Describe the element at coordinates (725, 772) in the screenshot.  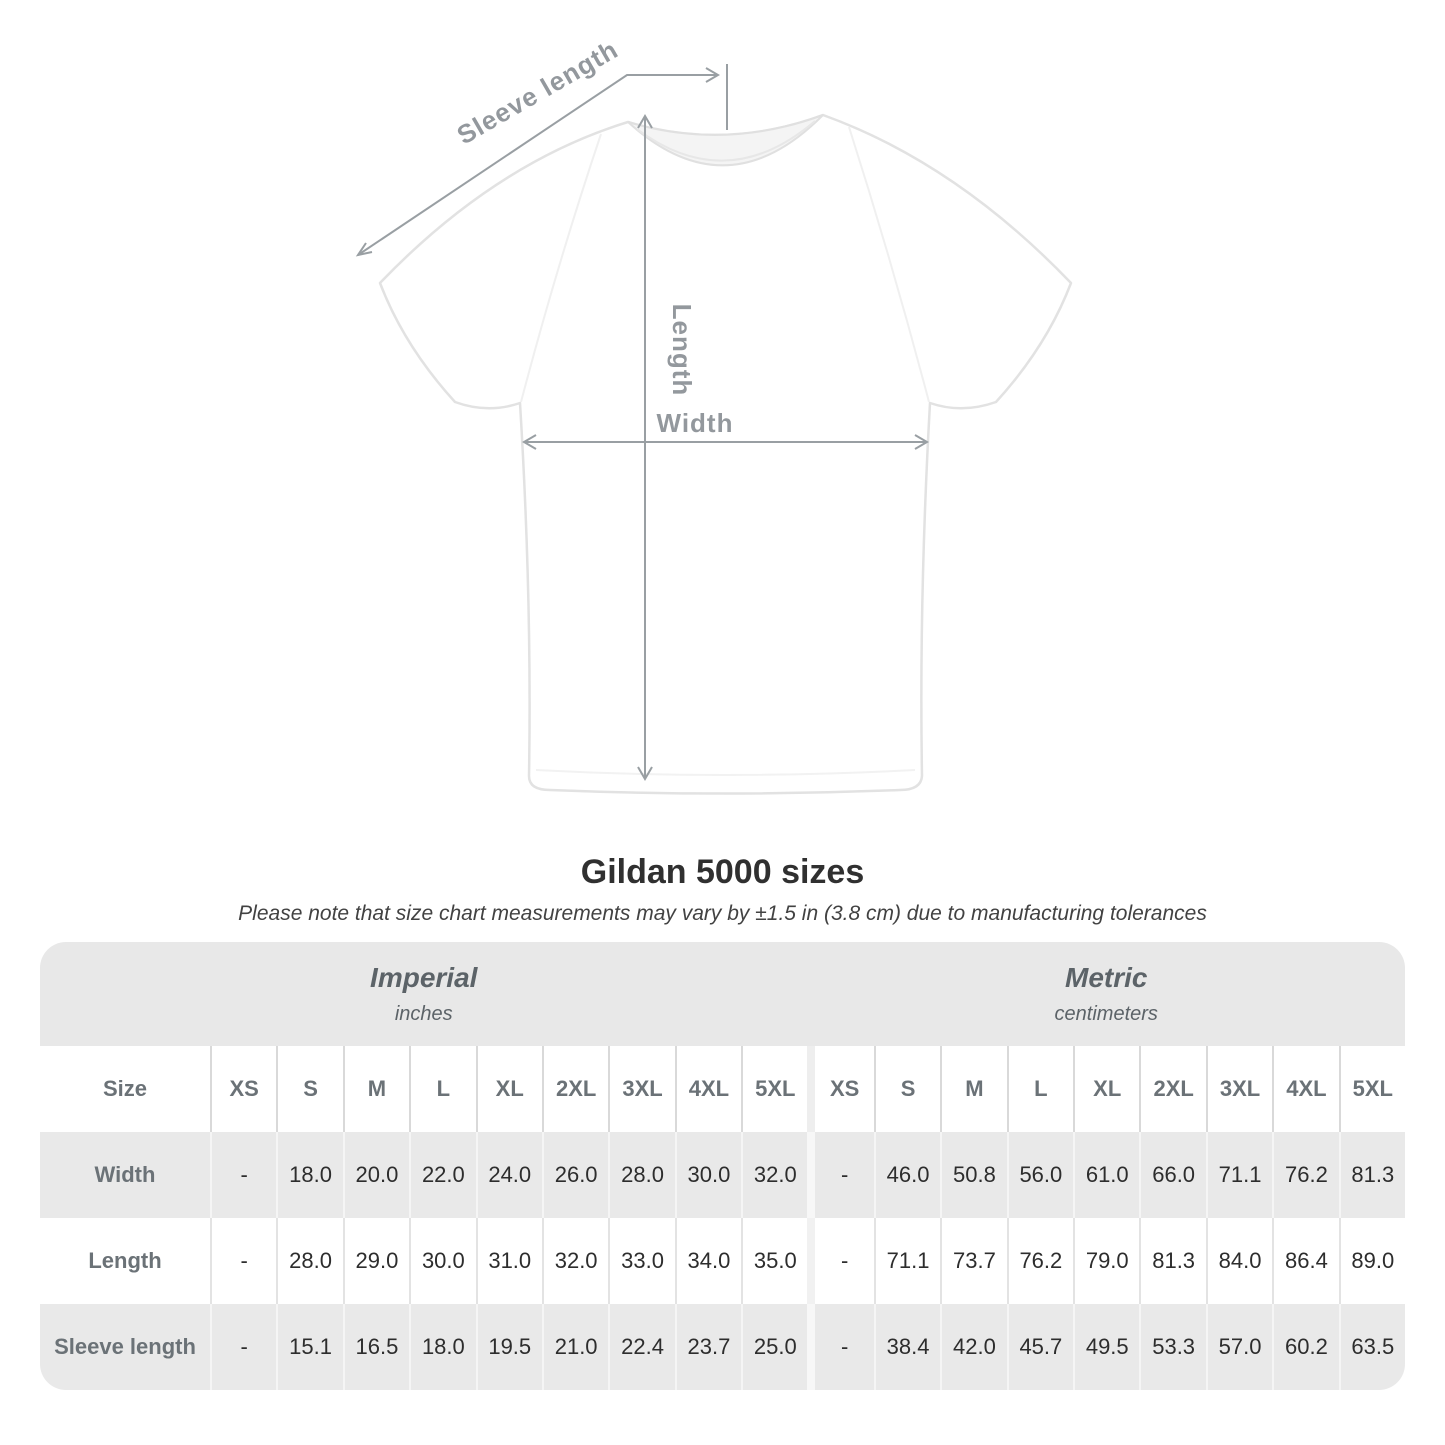
I see `hem-stitch` at that location.